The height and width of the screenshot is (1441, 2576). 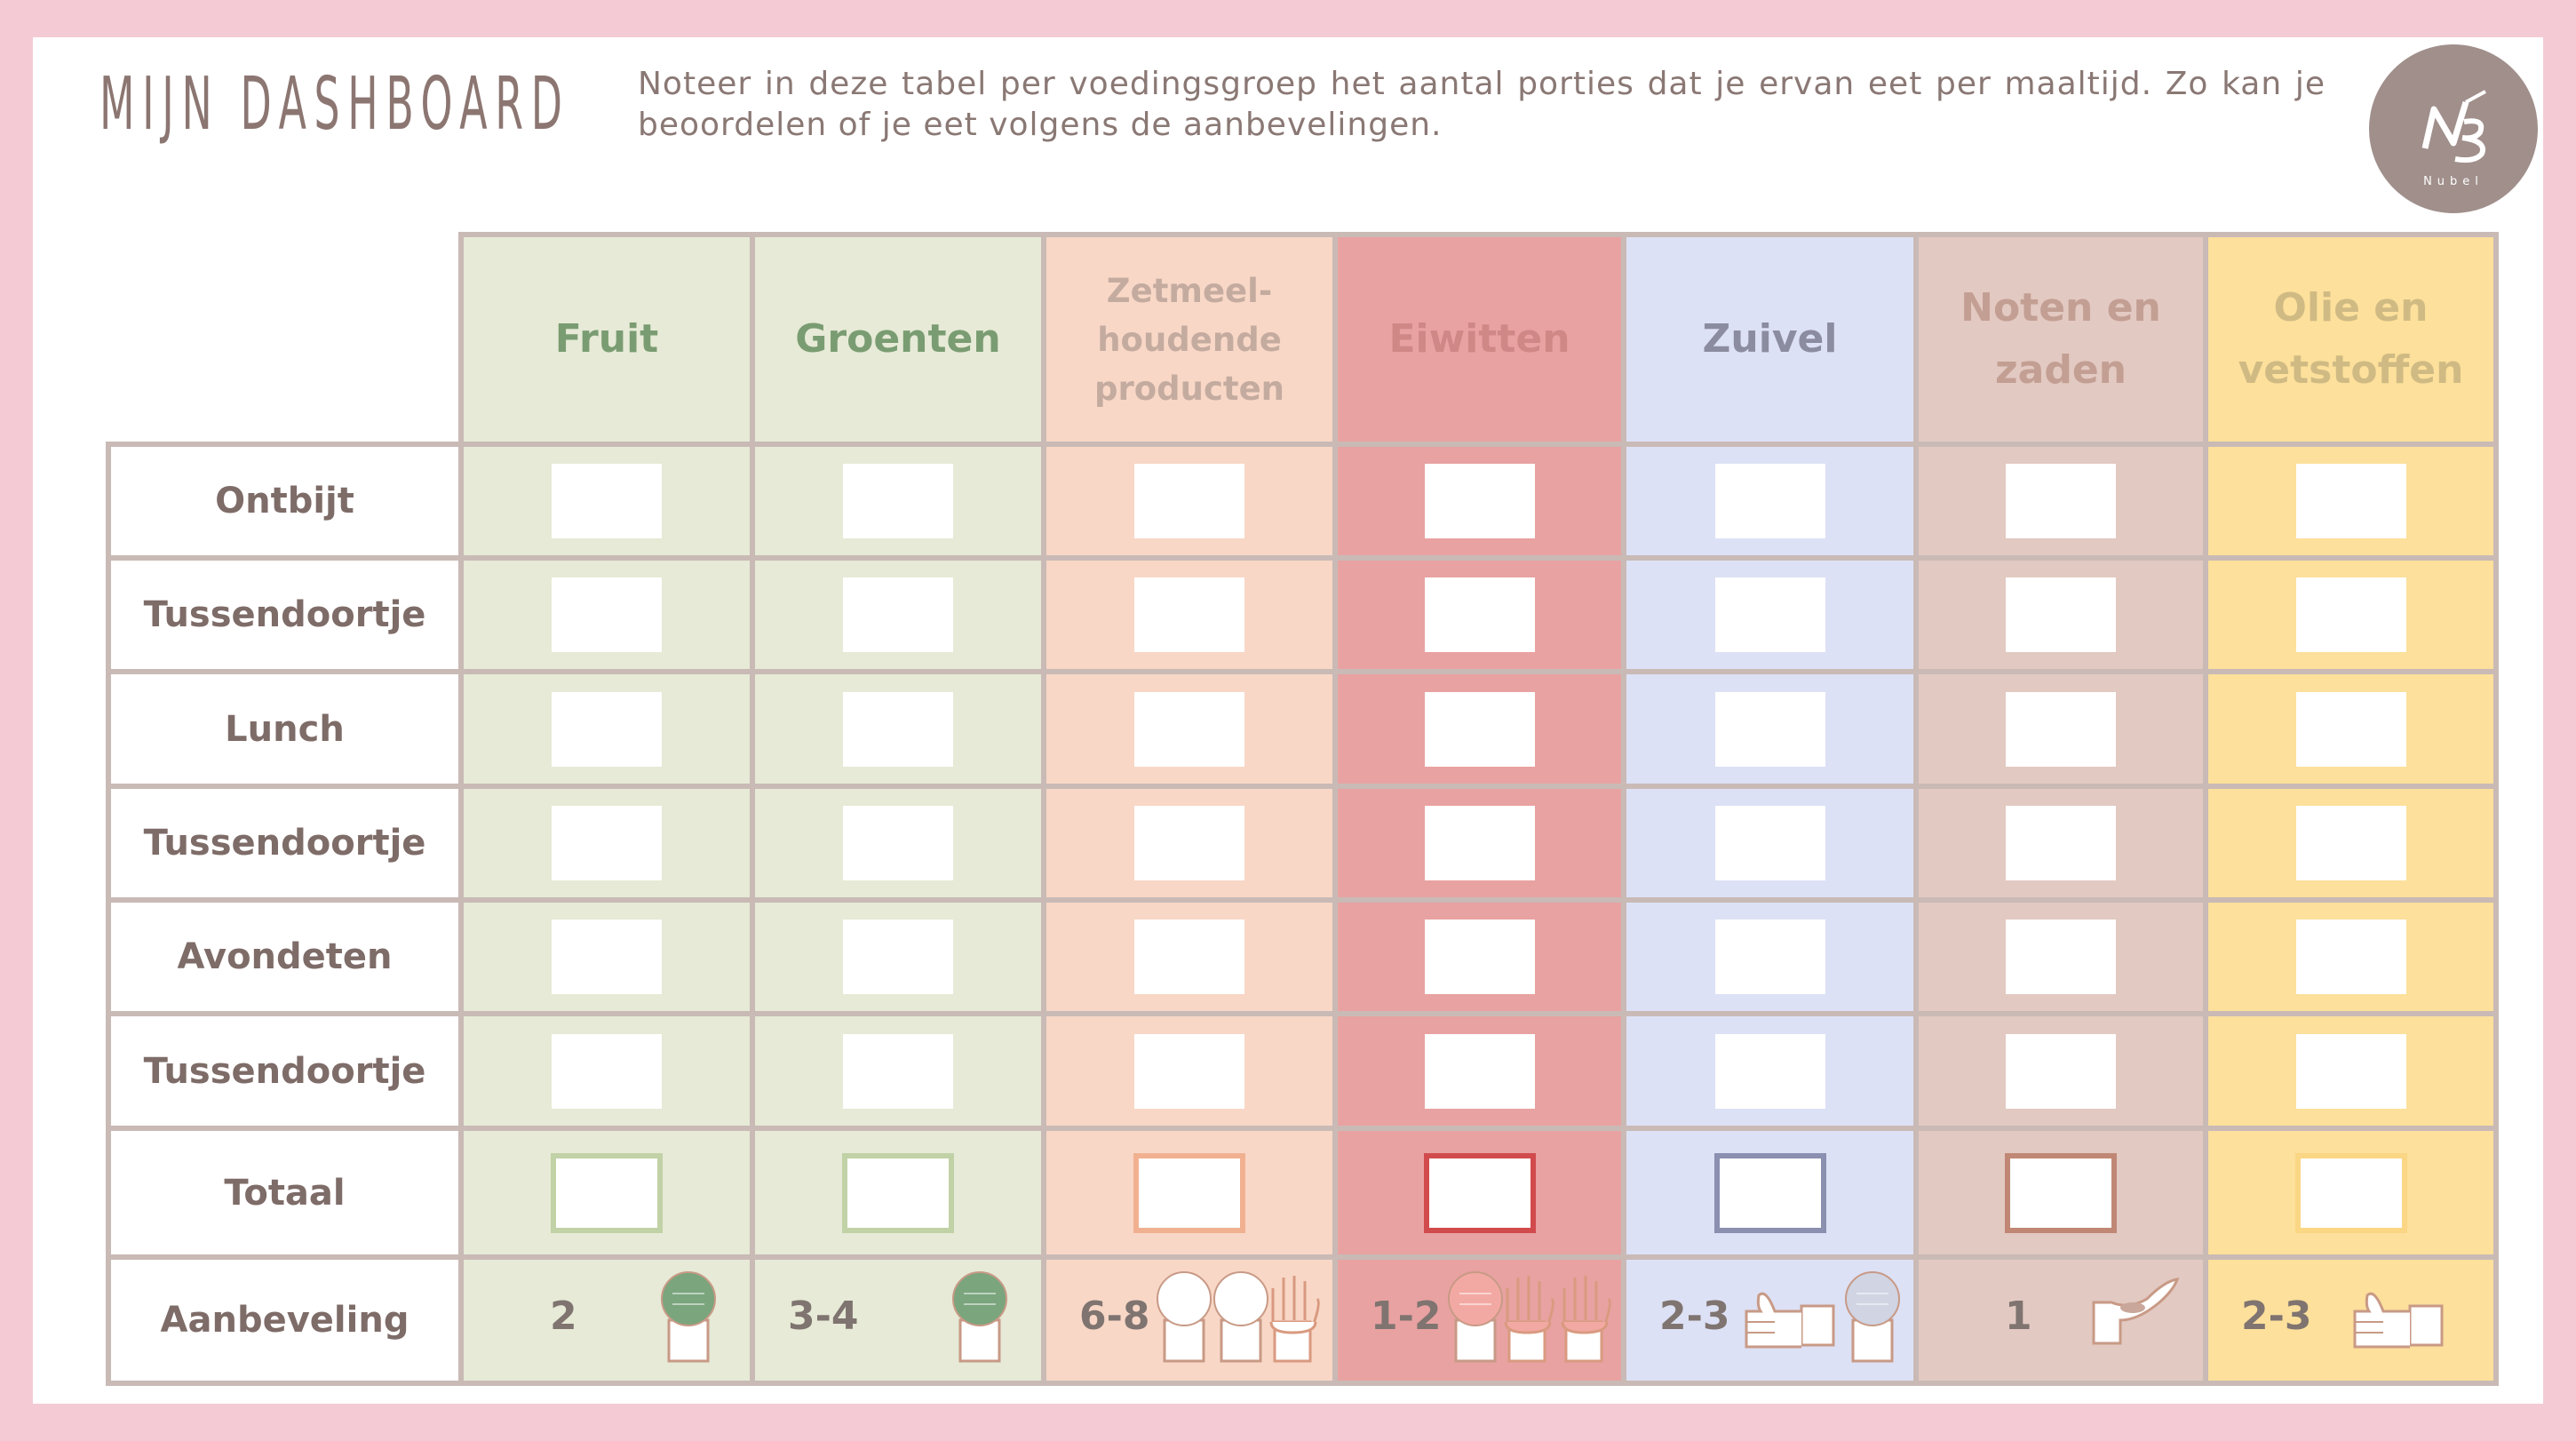 What do you see at coordinates (1479, 340) in the screenshot?
I see `column-header: Eiwitten` at bounding box center [1479, 340].